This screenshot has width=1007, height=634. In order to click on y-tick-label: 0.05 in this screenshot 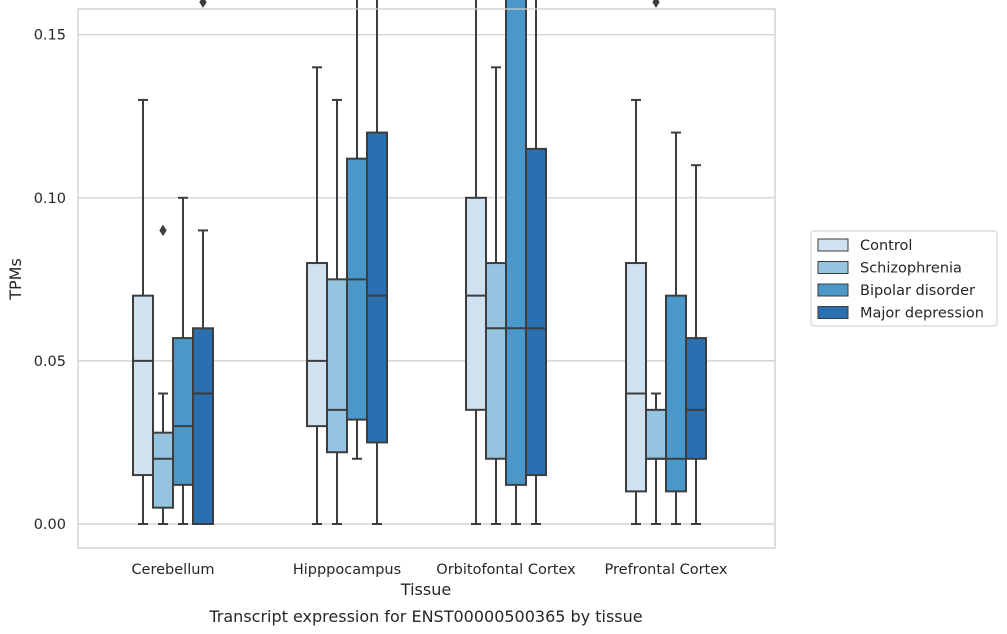, I will do `click(50, 362)`.